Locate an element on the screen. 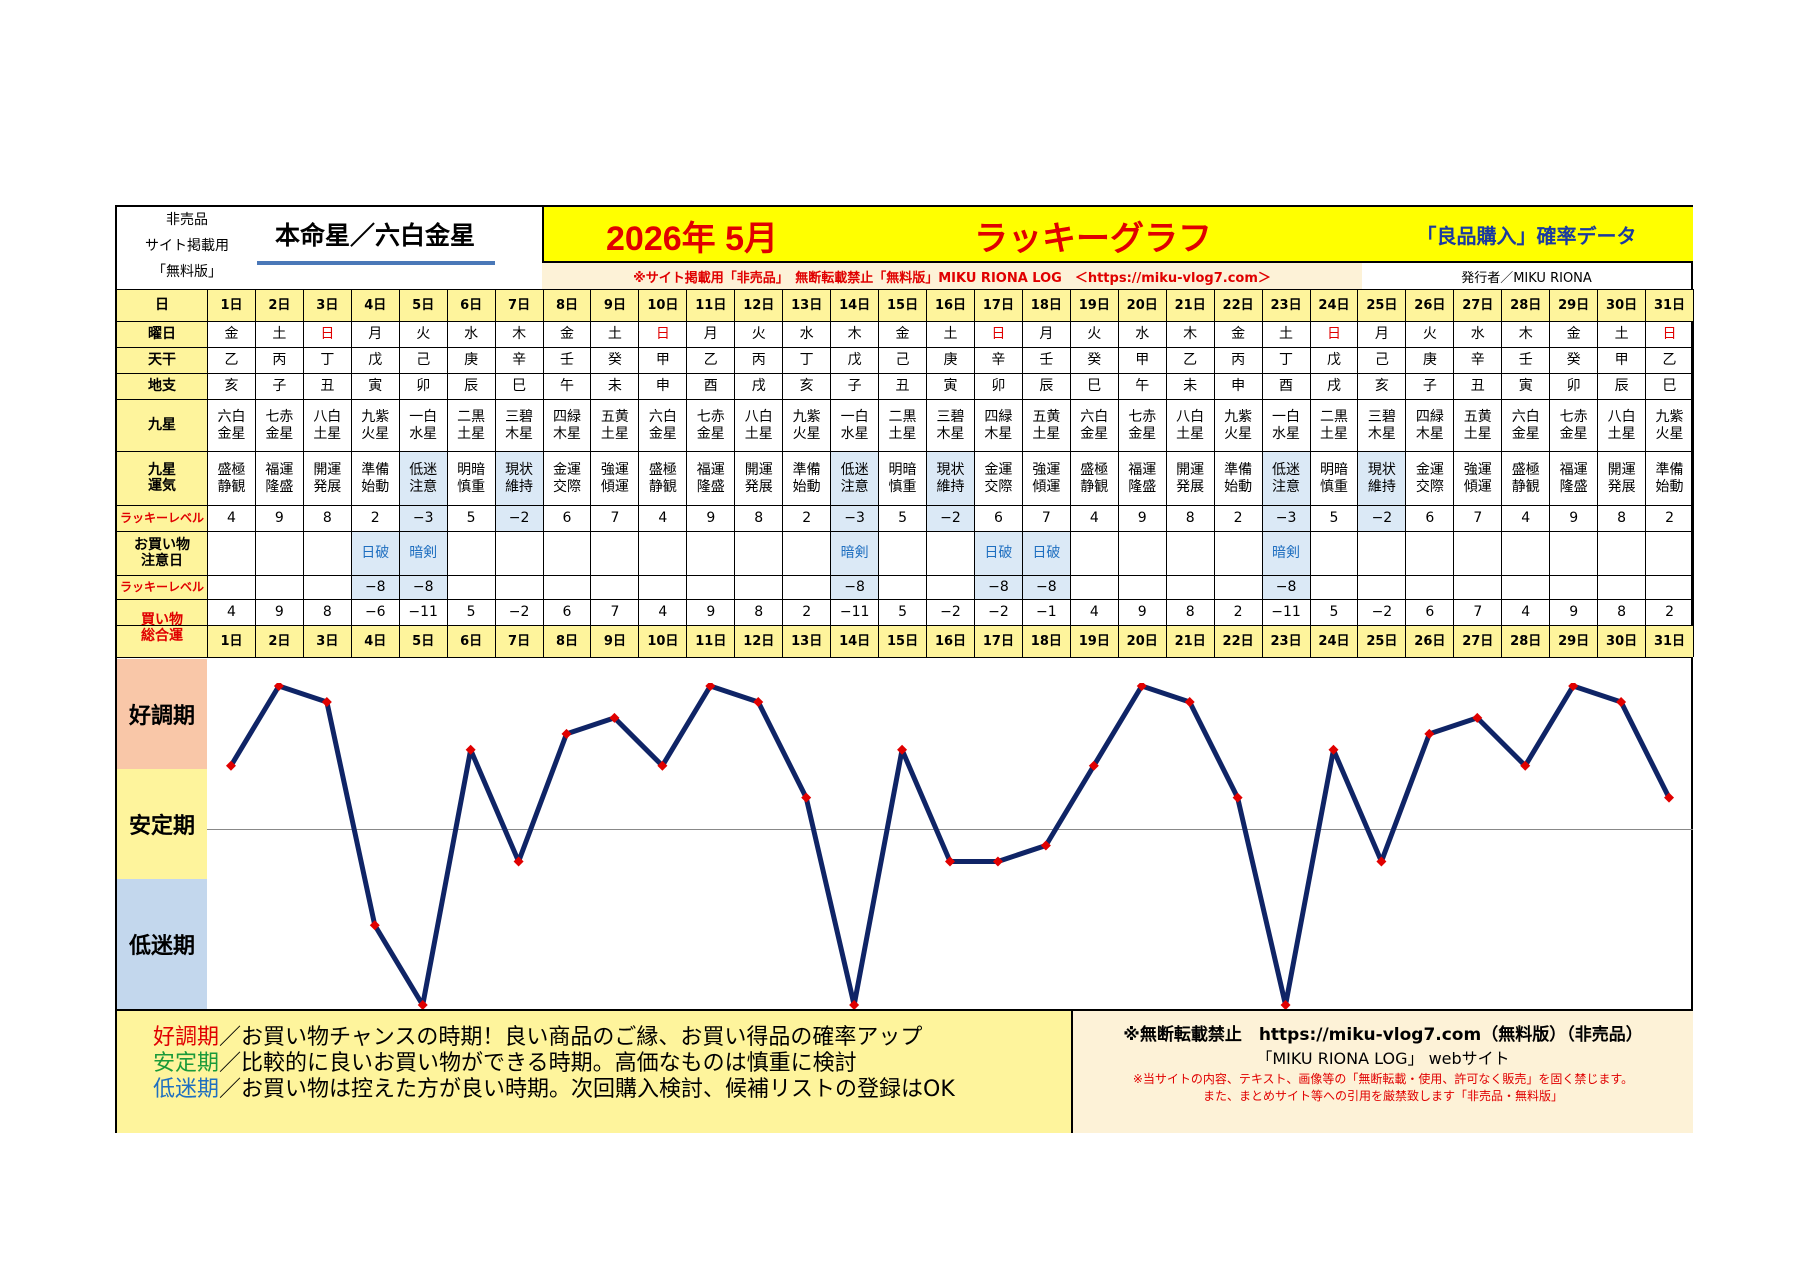 The image size is (1800, 1272). day-footer-cell: 9日 is located at coordinates (615, 641).